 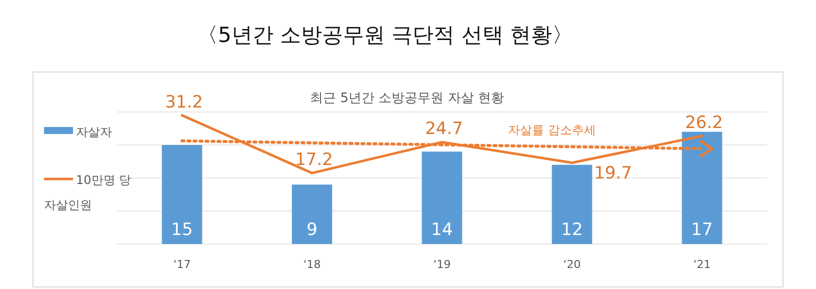 What do you see at coordinates (552, 130) in the screenshot?
I see `annotation: 자살률 감소추세` at bounding box center [552, 130].